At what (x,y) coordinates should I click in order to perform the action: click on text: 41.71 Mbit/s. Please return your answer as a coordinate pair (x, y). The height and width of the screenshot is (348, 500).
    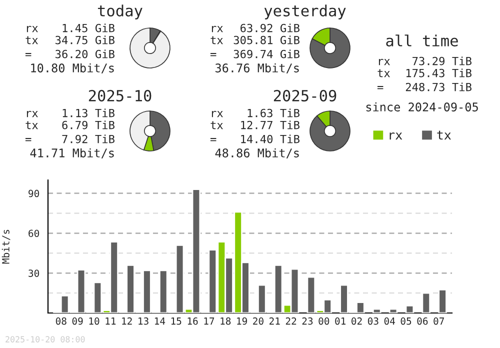
    Looking at the image, I should click on (72, 153).